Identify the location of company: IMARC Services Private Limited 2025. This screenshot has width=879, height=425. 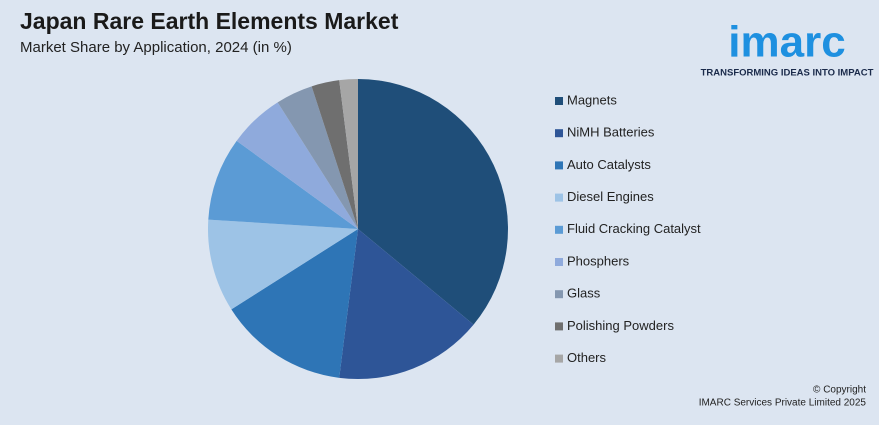
(783, 403).